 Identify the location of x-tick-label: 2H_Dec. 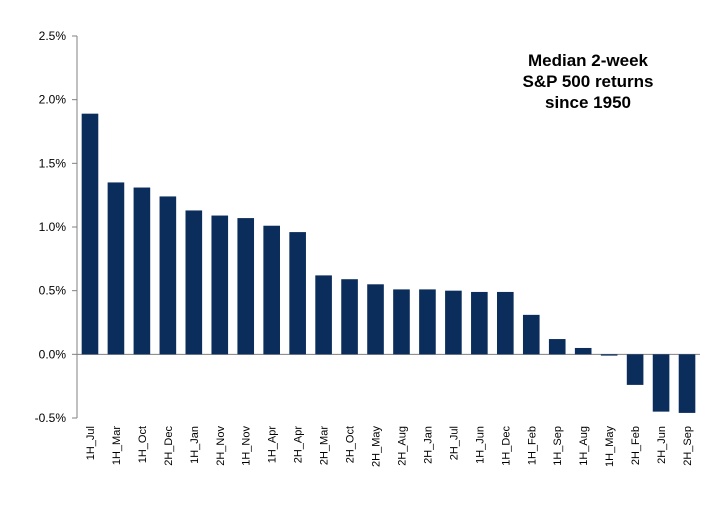
(169, 446).